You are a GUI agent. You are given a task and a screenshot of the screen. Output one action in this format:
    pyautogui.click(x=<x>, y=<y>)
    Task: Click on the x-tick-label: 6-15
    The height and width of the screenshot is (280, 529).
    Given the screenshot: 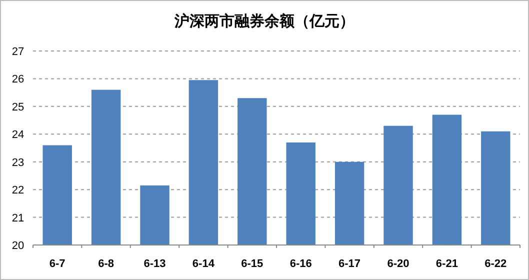 What is the action you would take?
    pyautogui.click(x=252, y=264)
    